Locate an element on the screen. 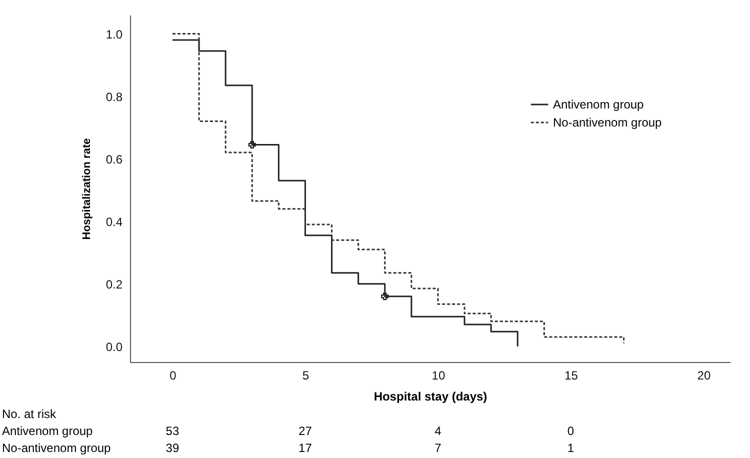  y-tick-label: 0.6 is located at coordinates (114, 159).